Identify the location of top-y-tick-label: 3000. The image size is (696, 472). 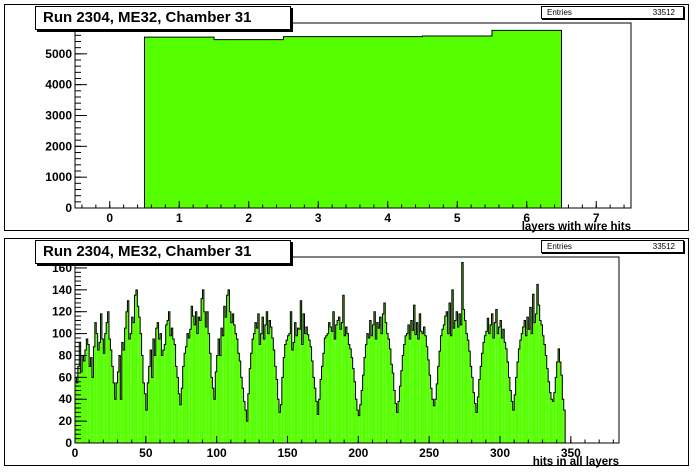
(58, 116).